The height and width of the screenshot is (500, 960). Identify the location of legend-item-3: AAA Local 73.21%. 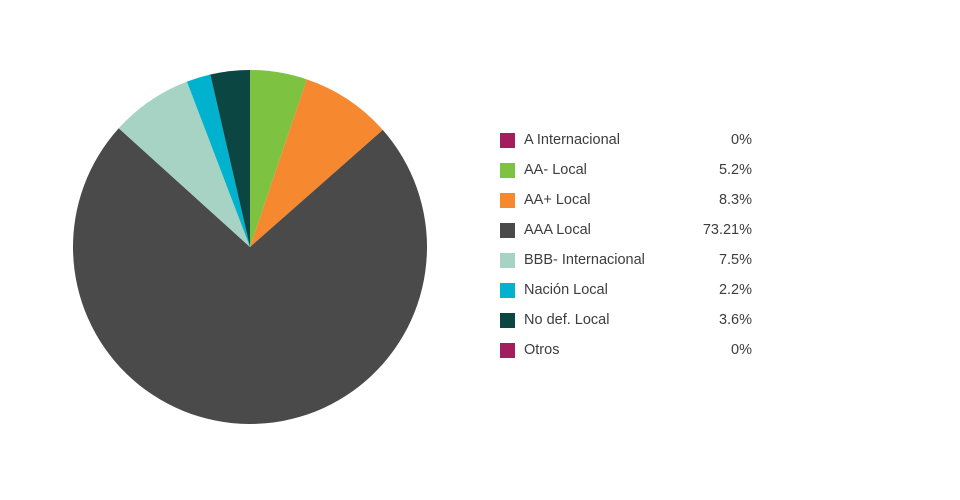
(626, 230).